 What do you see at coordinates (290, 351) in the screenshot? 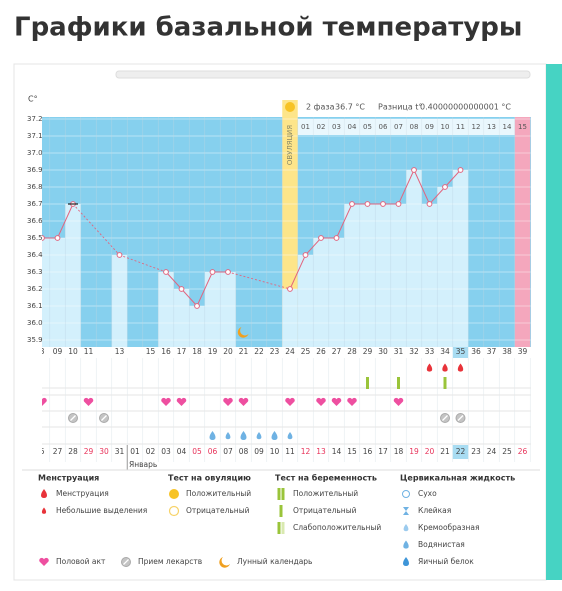
I see `x-tick-label: 24` at bounding box center [290, 351].